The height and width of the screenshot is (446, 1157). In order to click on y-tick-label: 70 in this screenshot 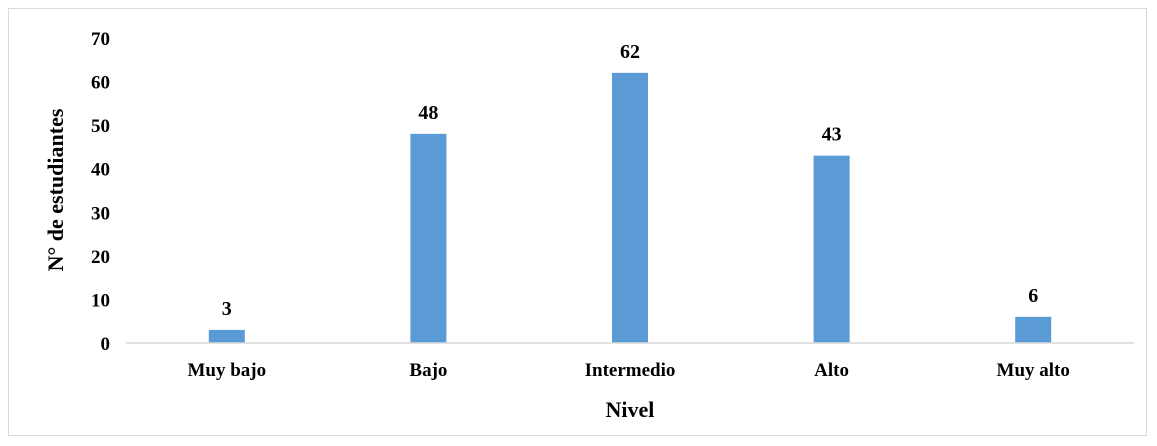, I will do `click(100, 39)`.